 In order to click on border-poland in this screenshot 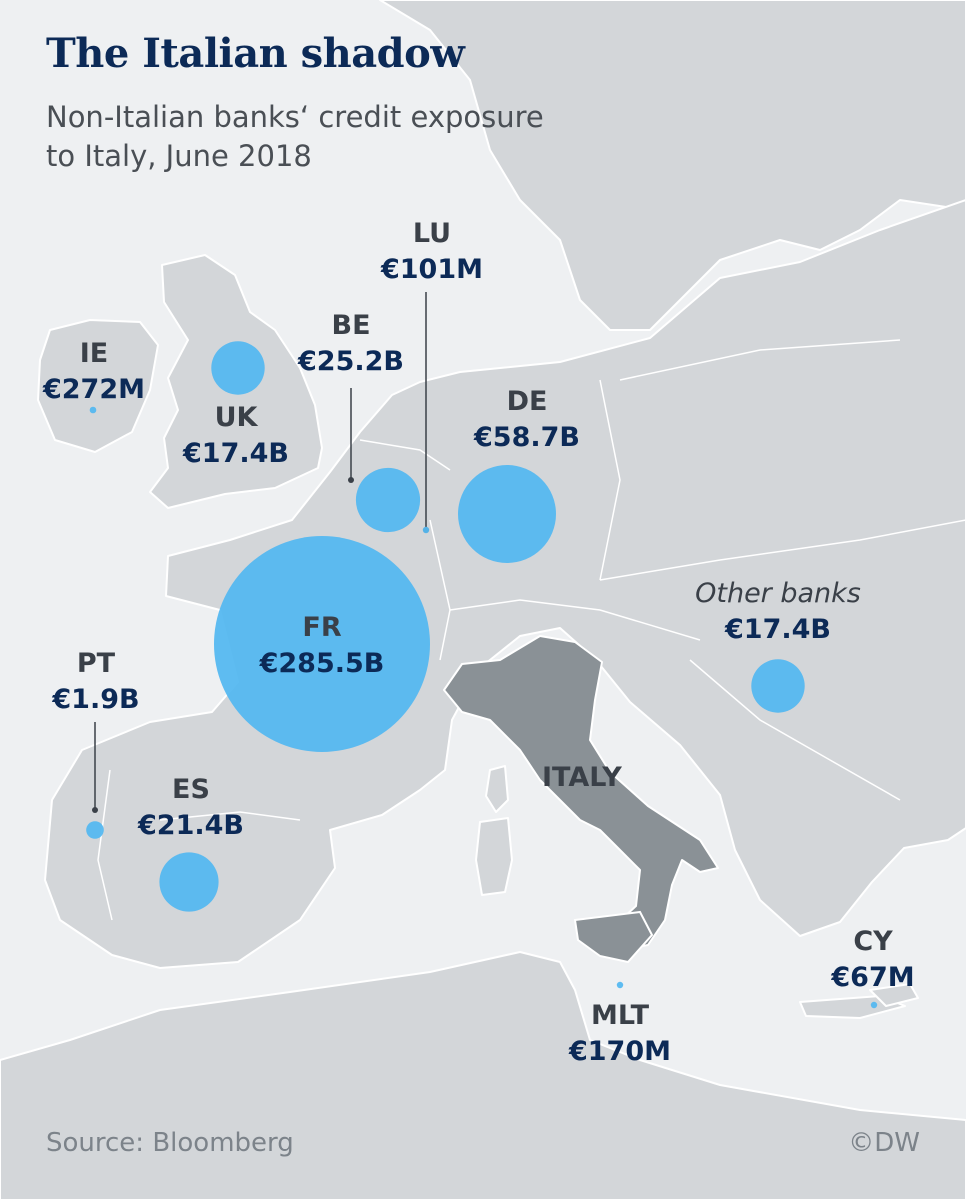, I will do `click(760, 360)`.